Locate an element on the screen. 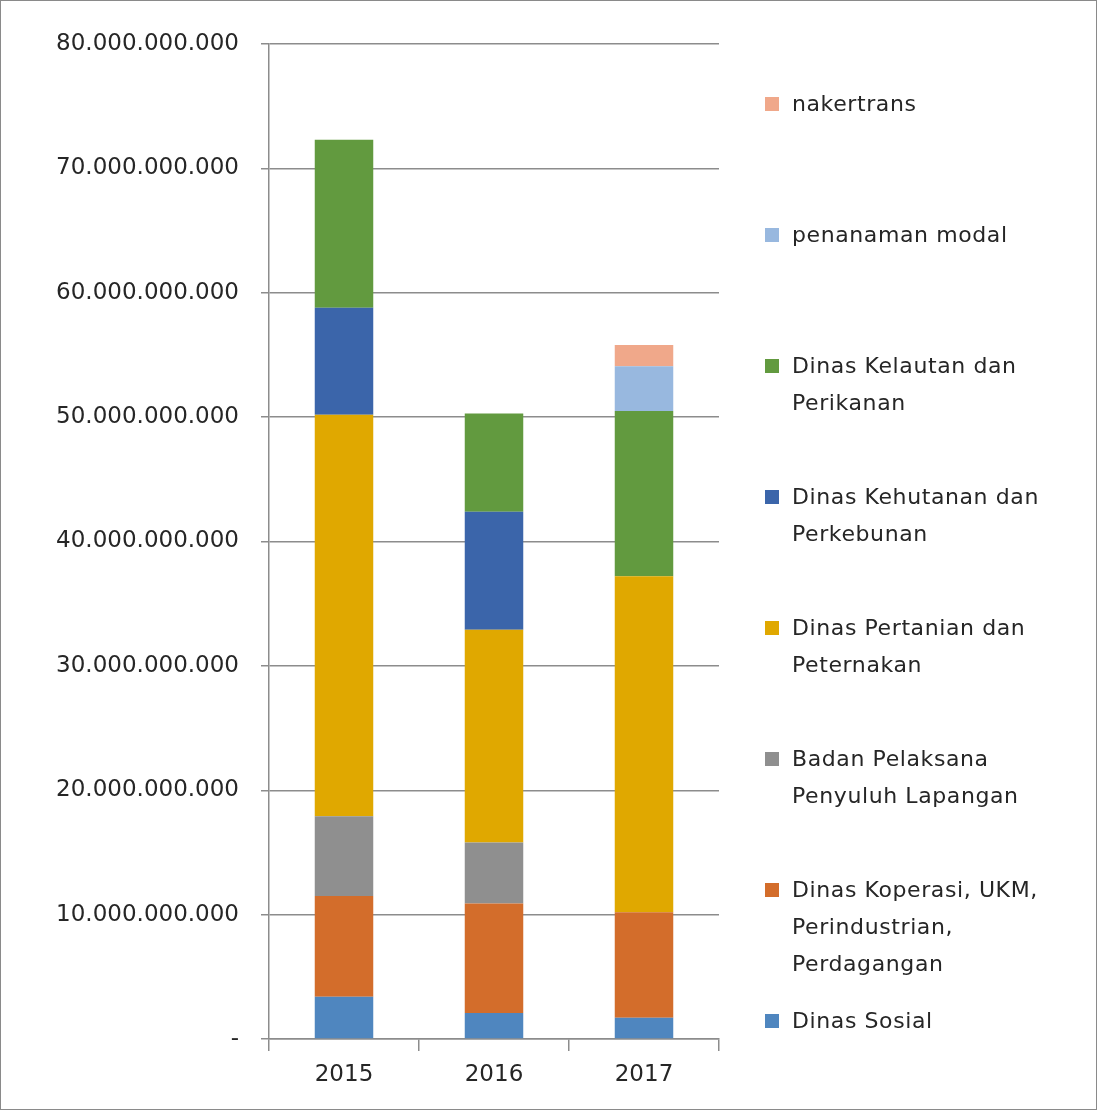 The height and width of the screenshot is (1110, 1097). legend-label: nakertrans is located at coordinates (854, 104).